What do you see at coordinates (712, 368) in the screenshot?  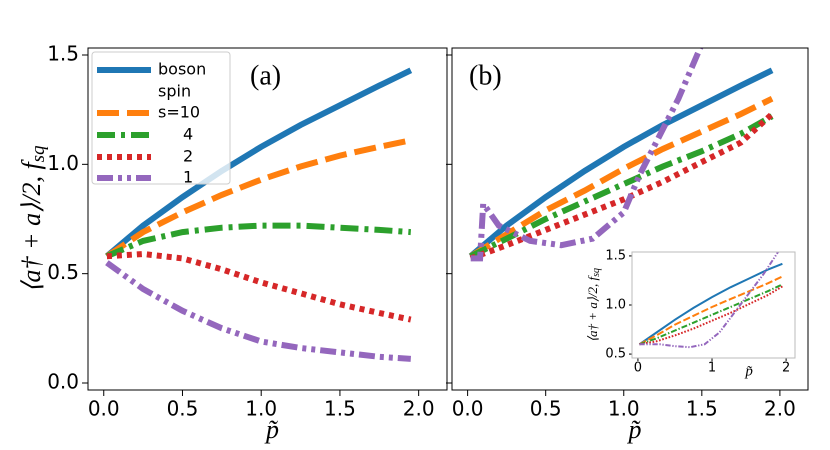 I see `x-tick-label: 1` at bounding box center [712, 368].